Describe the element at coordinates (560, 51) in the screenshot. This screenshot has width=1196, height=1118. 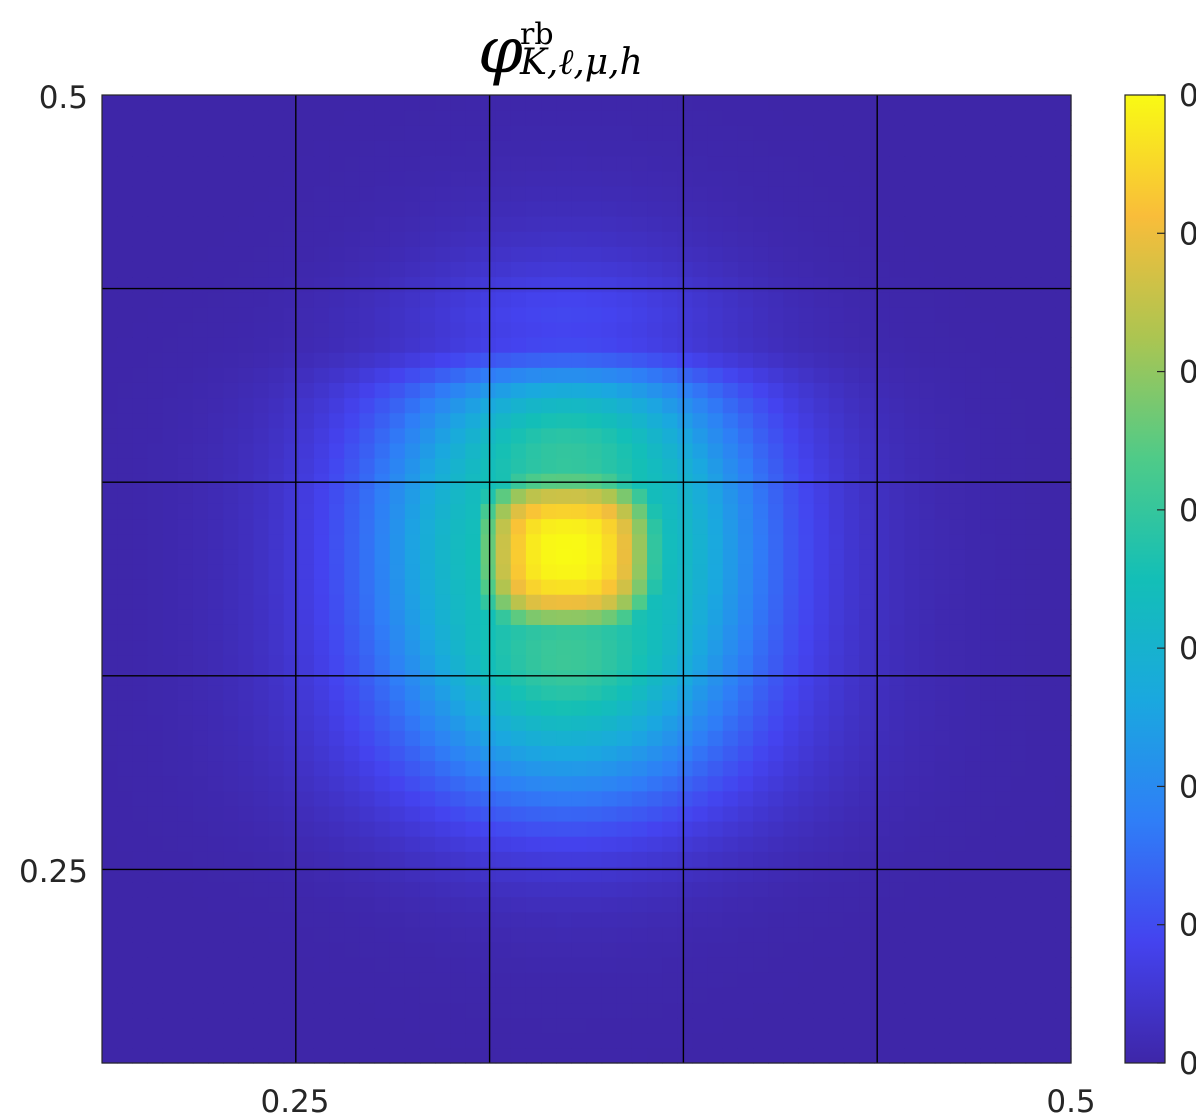
I see `chart-title: φ rb K,ℓ,μ,h` at that location.